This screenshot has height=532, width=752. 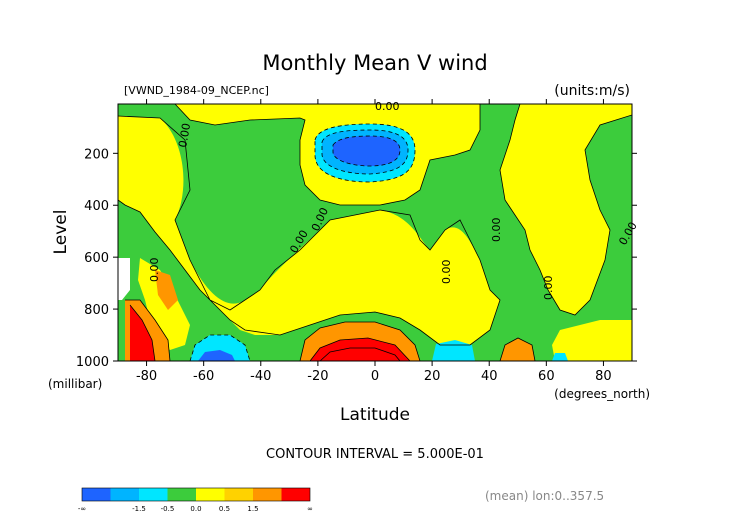 I want to click on contour-interval-text: CONTOUR INTERVAL = 5.000E-01, so click(x=375, y=454).